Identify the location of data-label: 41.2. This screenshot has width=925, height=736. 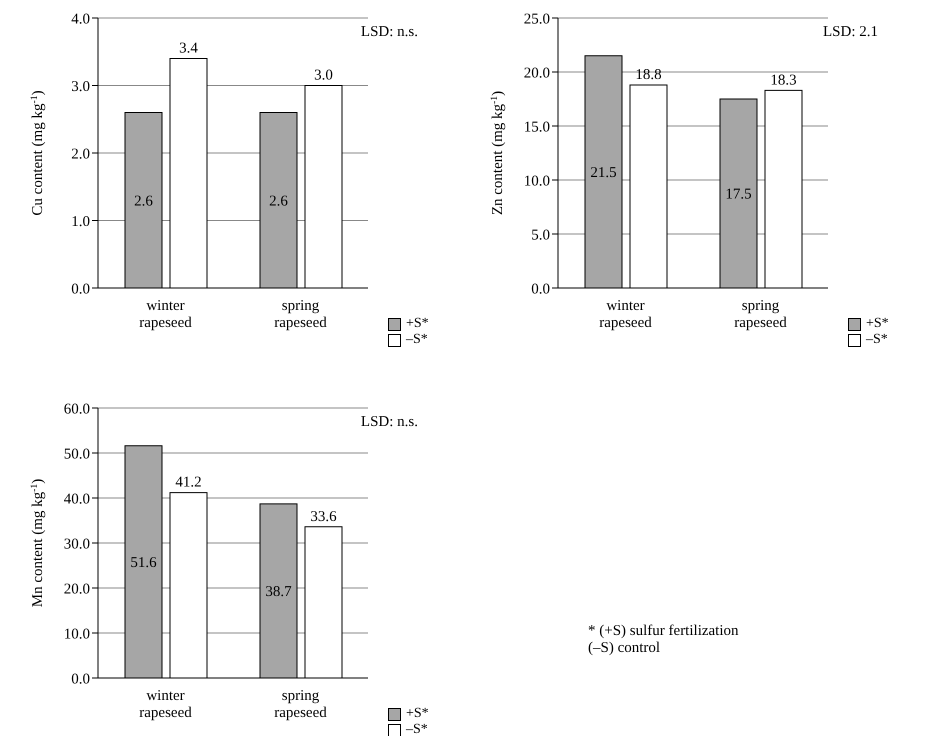
(188, 482).